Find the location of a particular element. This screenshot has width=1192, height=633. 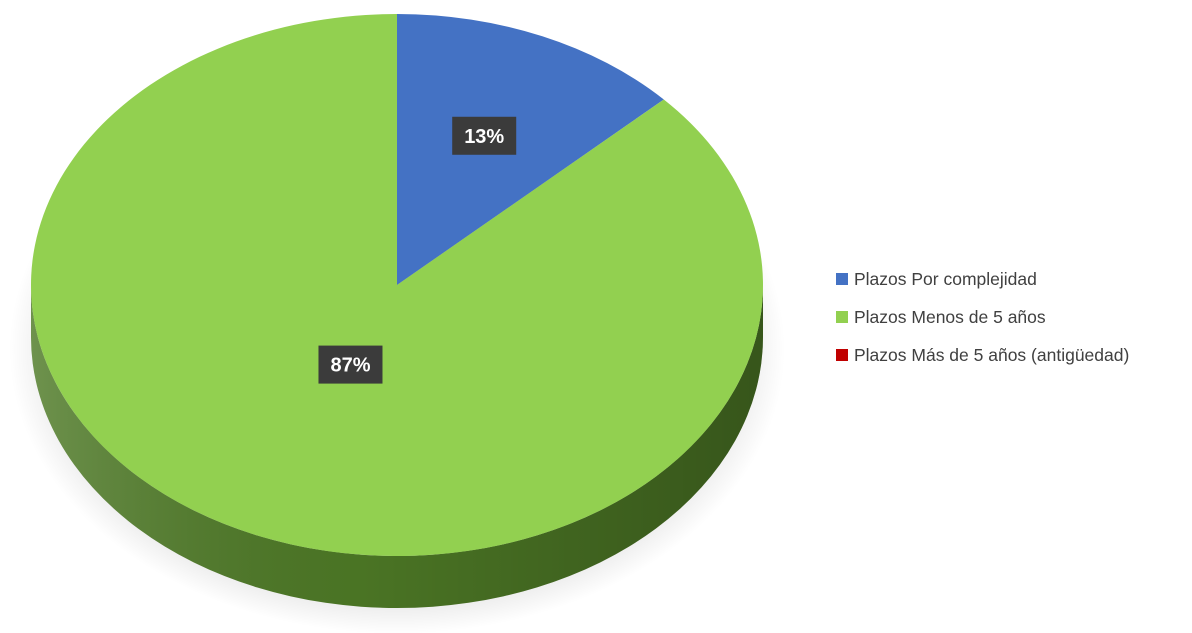

data-label-text: 87% is located at coordinates (350, 366).